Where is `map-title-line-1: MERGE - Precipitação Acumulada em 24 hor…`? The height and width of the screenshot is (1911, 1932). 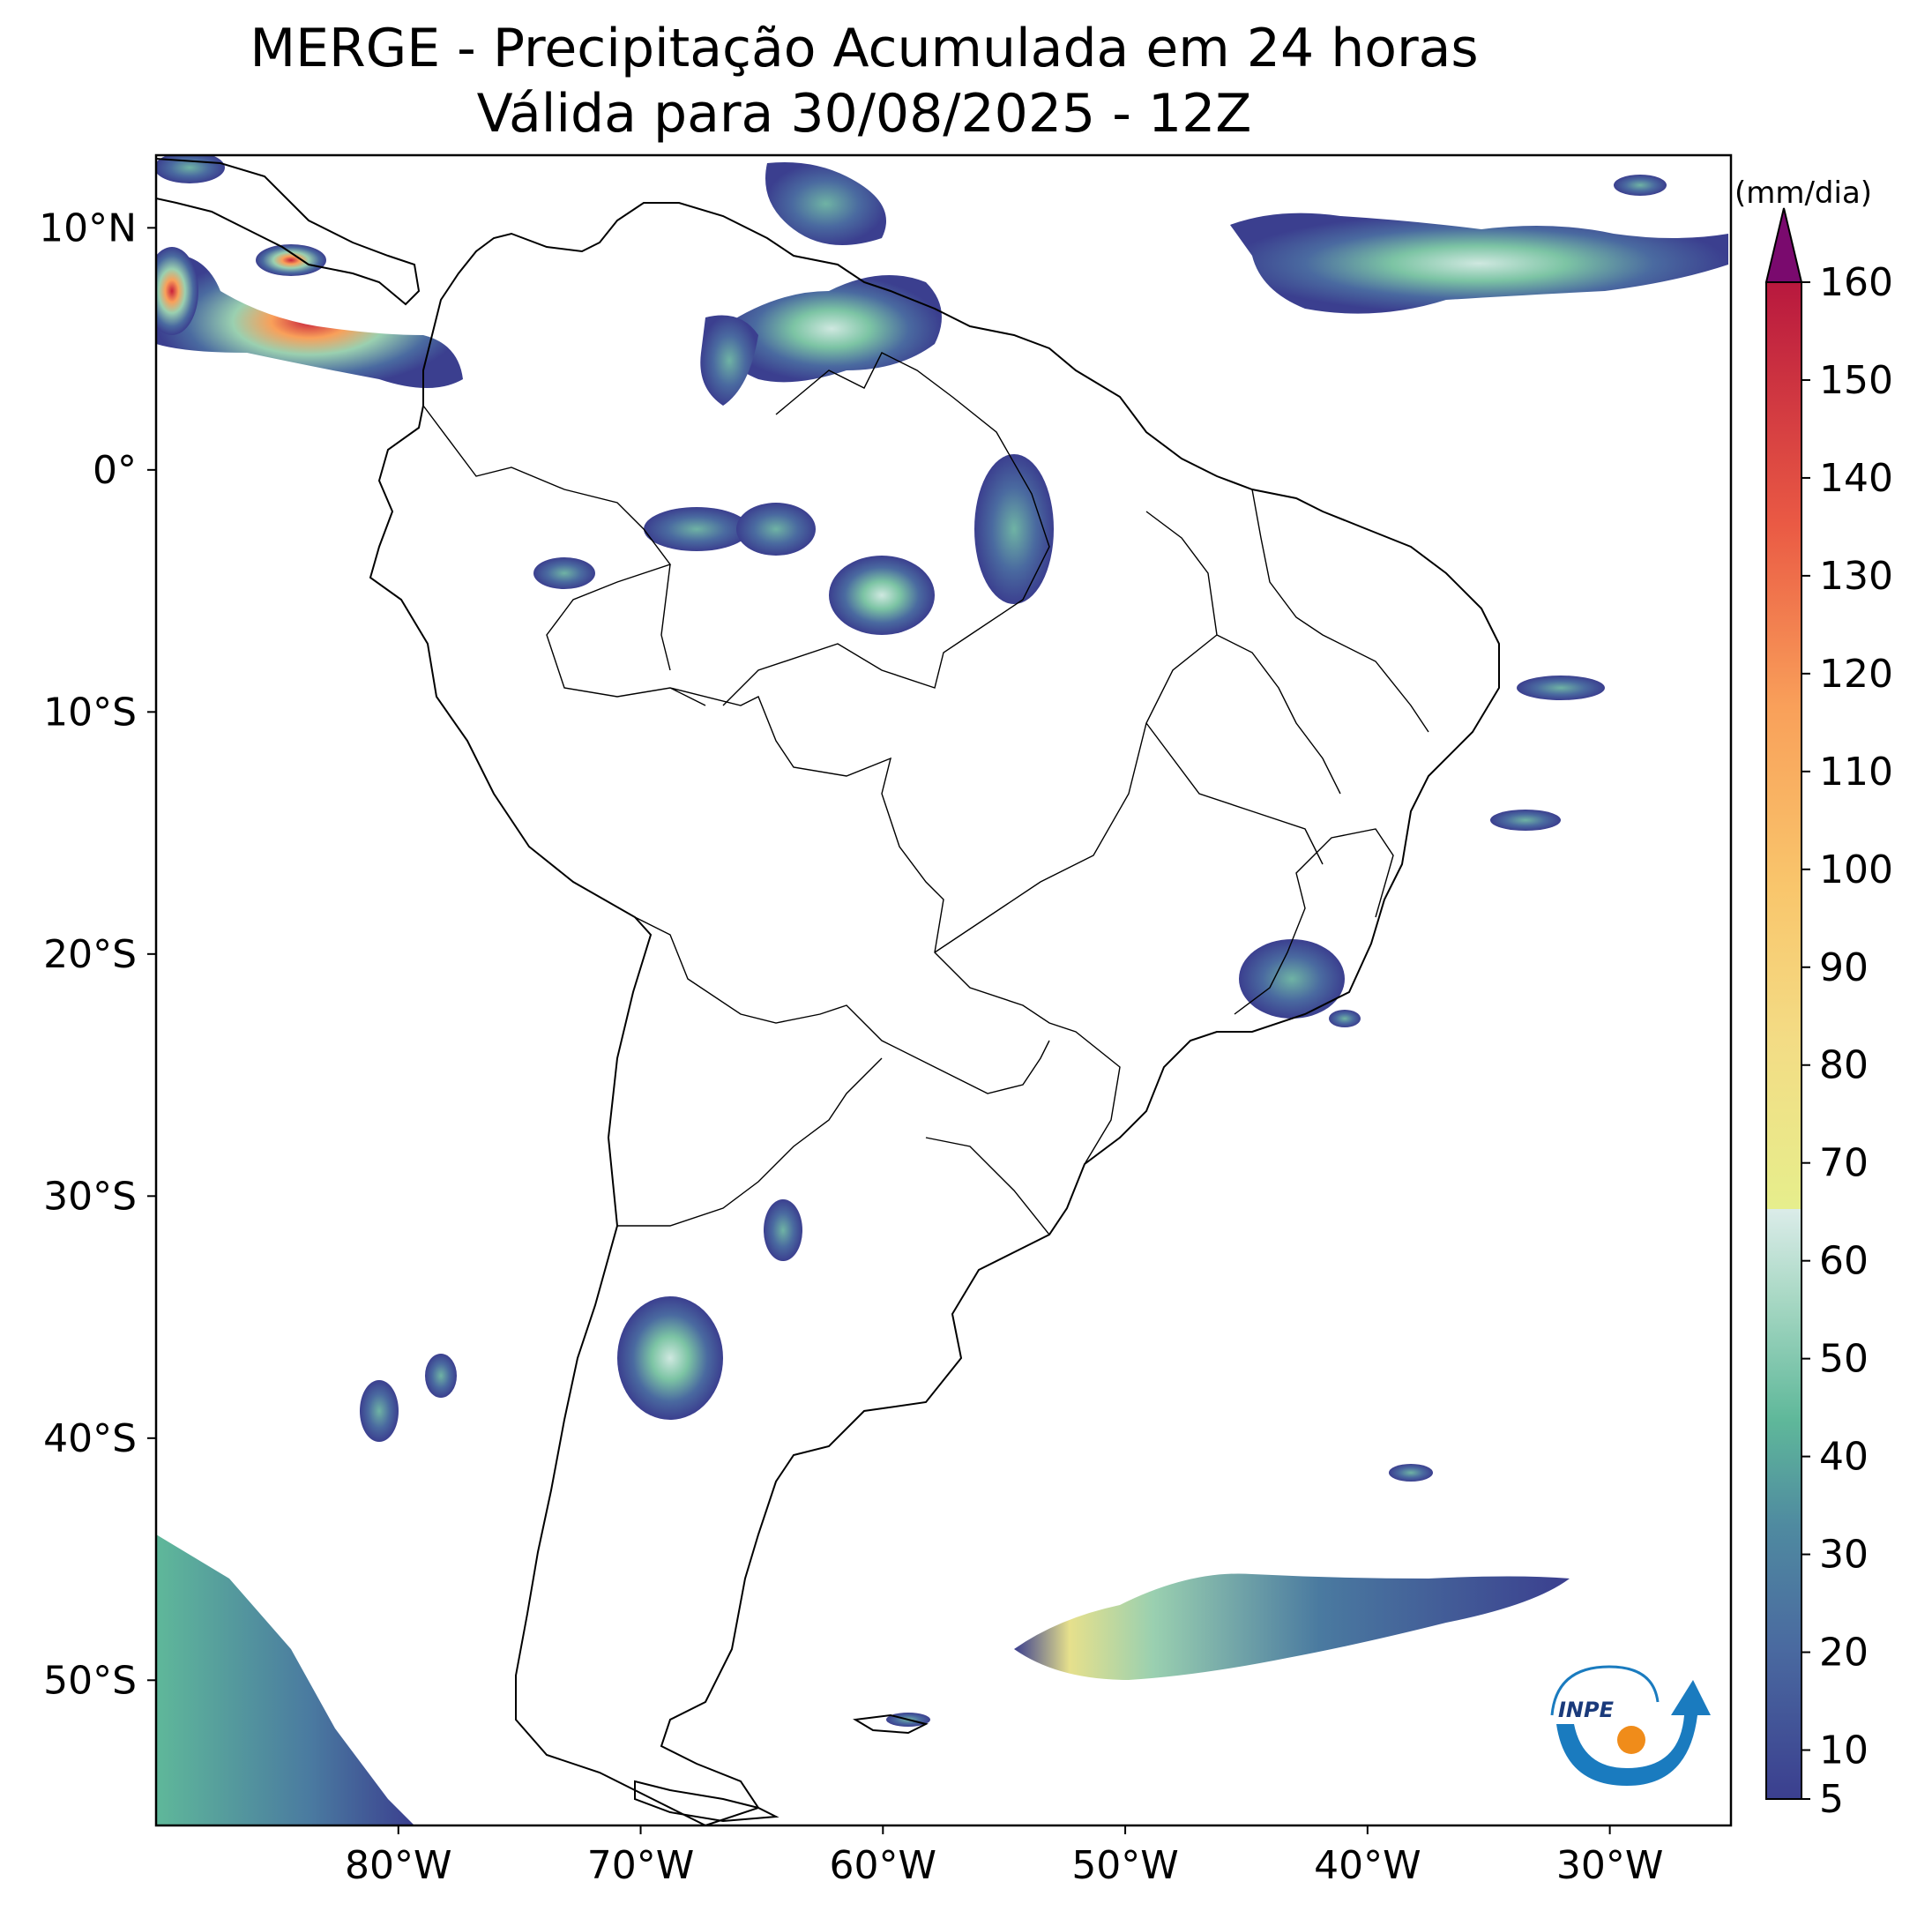 map-title-line-1: MERGE - Precipitação Acumulada em 24 hor… is located at coordinates (864, 49).